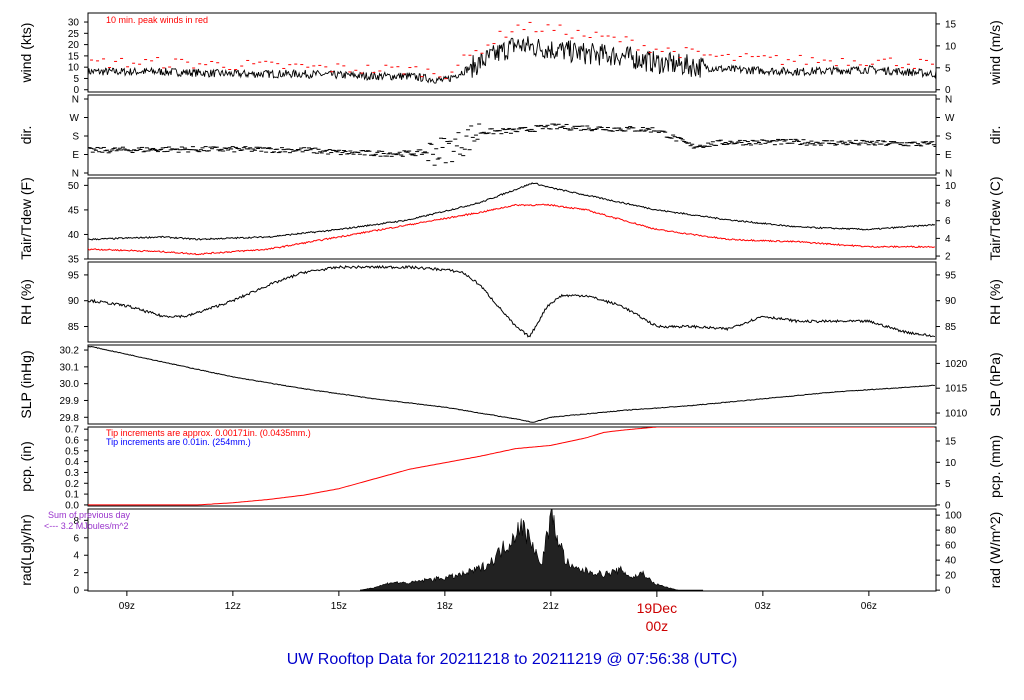  I want to click on tick-label-left: 40, so click(74, 235).